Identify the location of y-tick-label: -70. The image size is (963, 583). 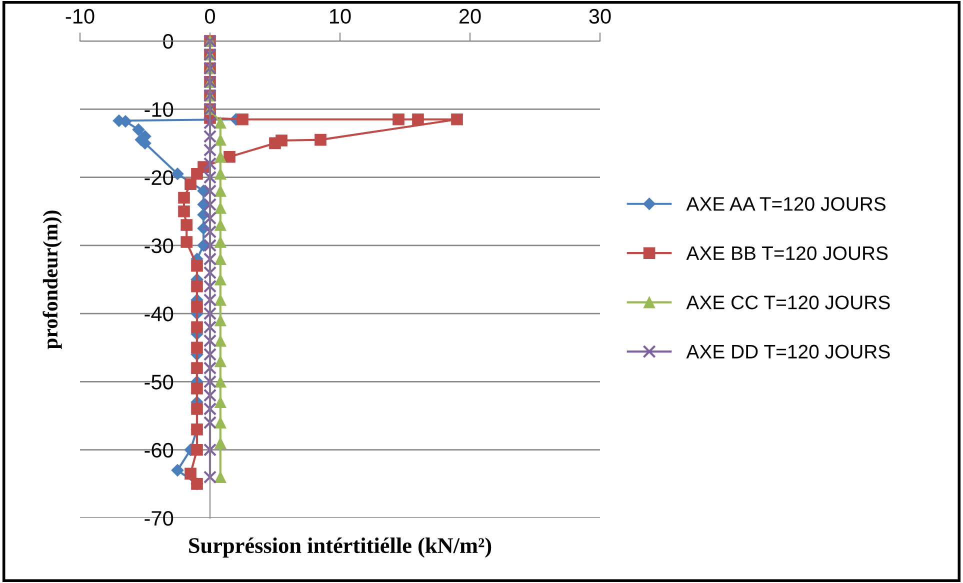
(159, 518).